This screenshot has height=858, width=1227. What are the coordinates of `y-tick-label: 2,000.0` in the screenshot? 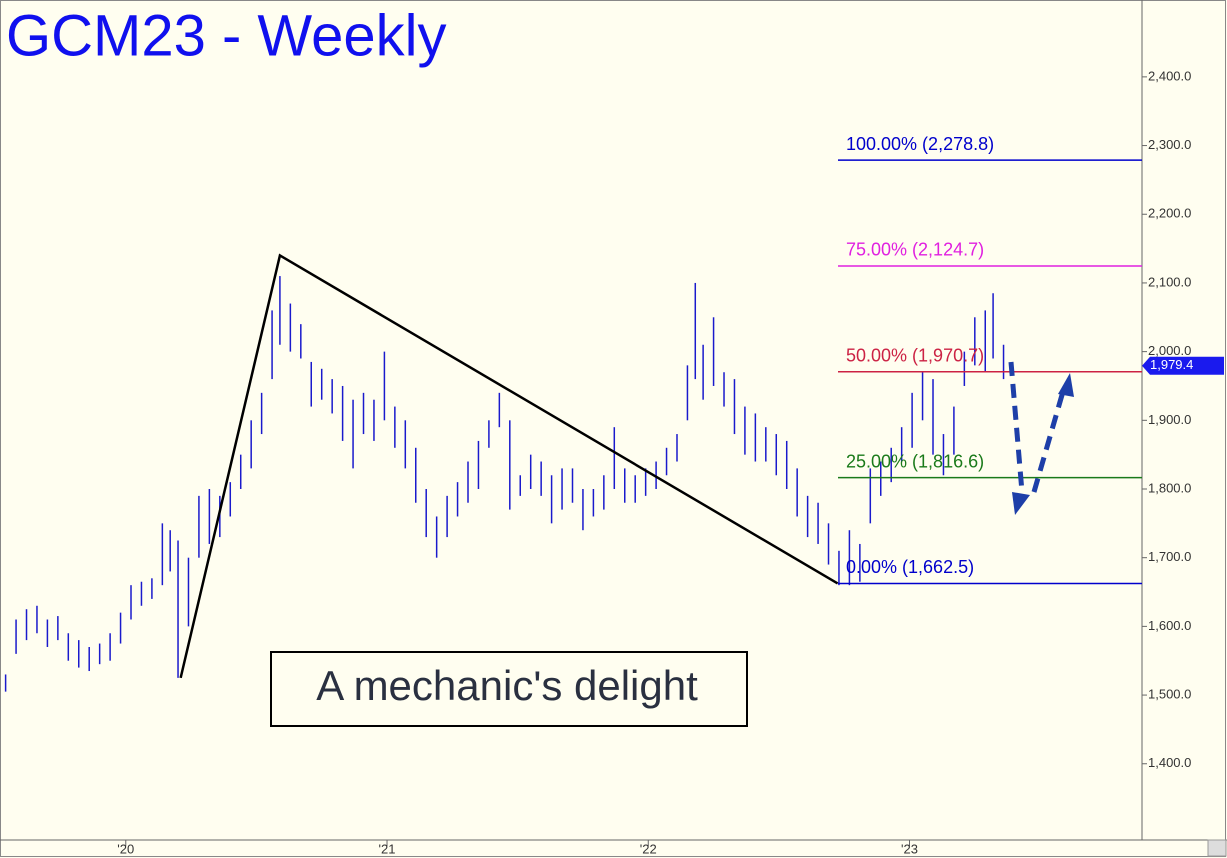 It's located at (1169, 350).